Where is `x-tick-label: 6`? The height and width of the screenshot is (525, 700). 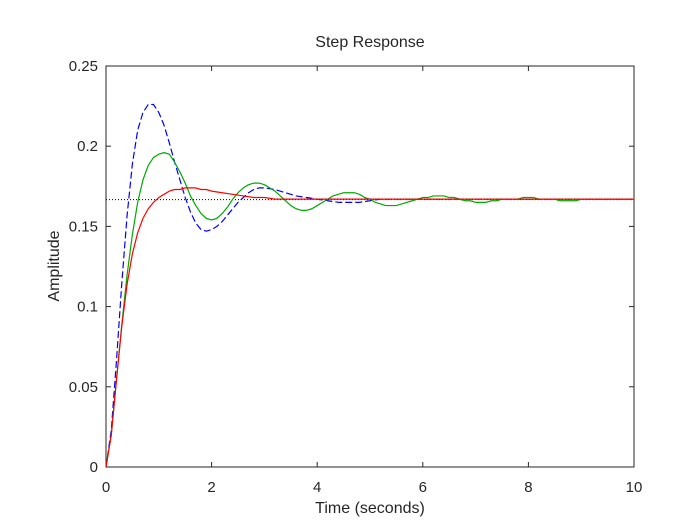 x-tick-label: 6 is located at coordinates (423, 487).